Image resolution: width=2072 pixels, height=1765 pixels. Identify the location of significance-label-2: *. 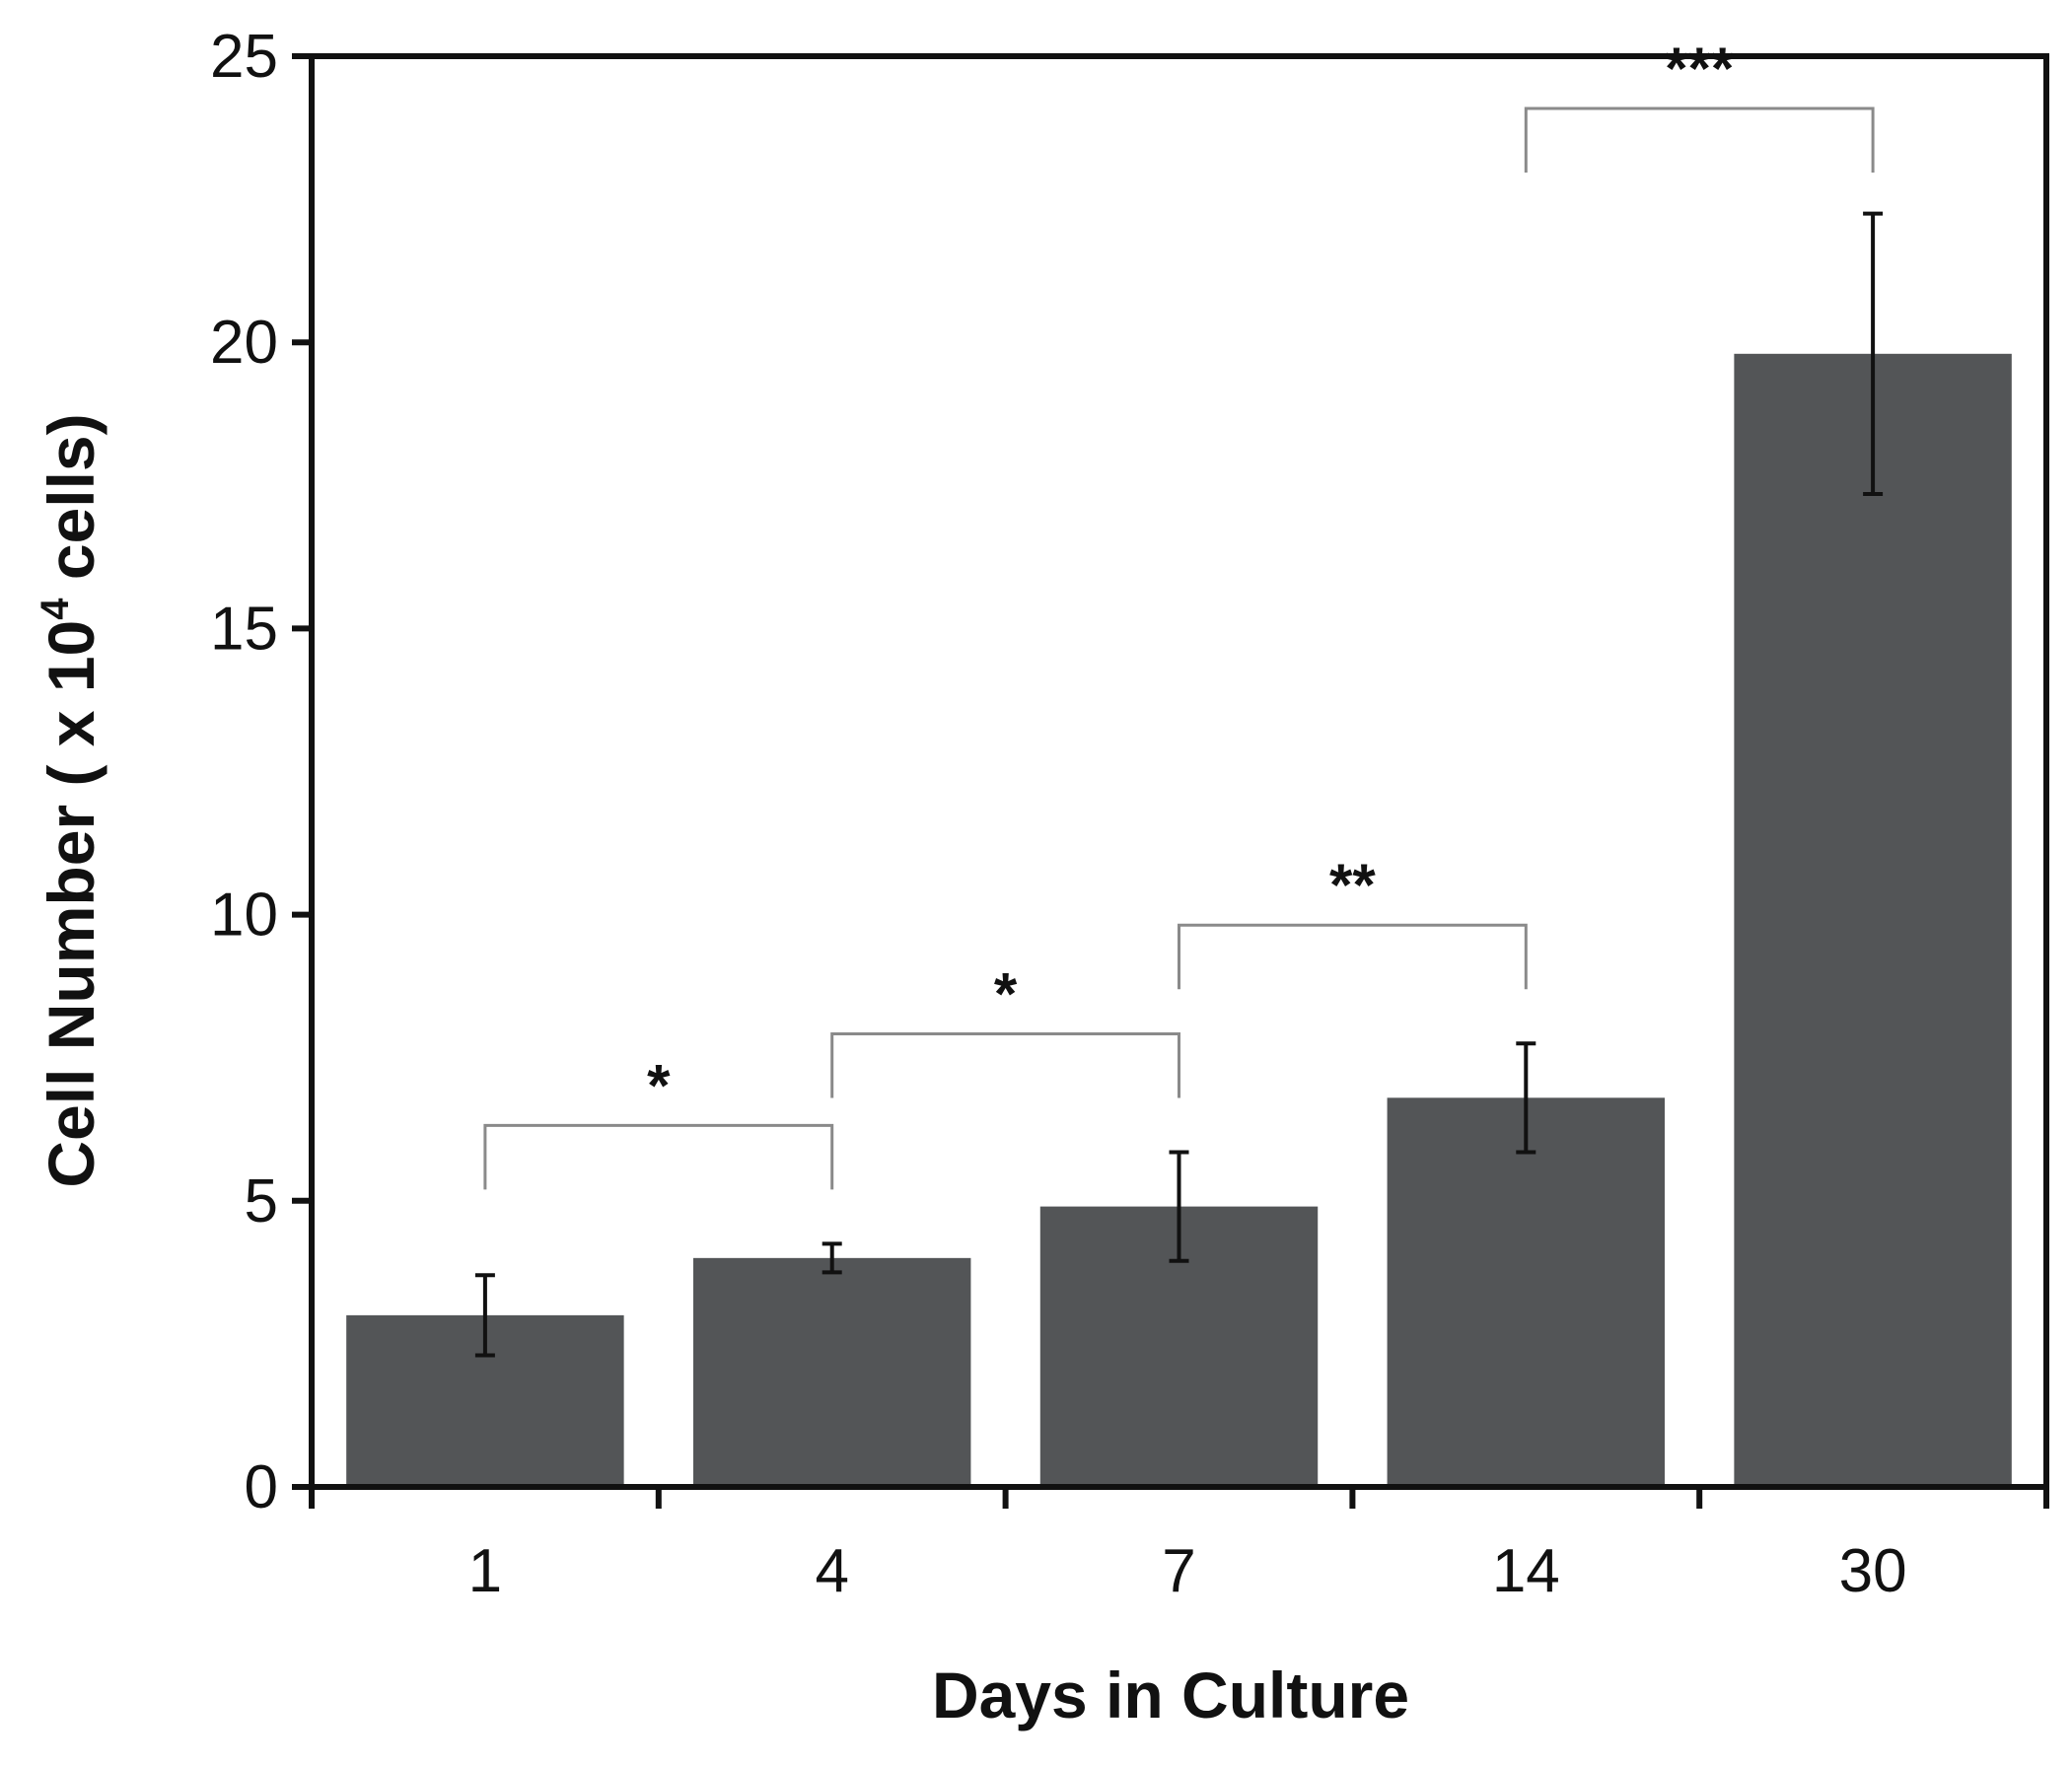
(1006, 993).